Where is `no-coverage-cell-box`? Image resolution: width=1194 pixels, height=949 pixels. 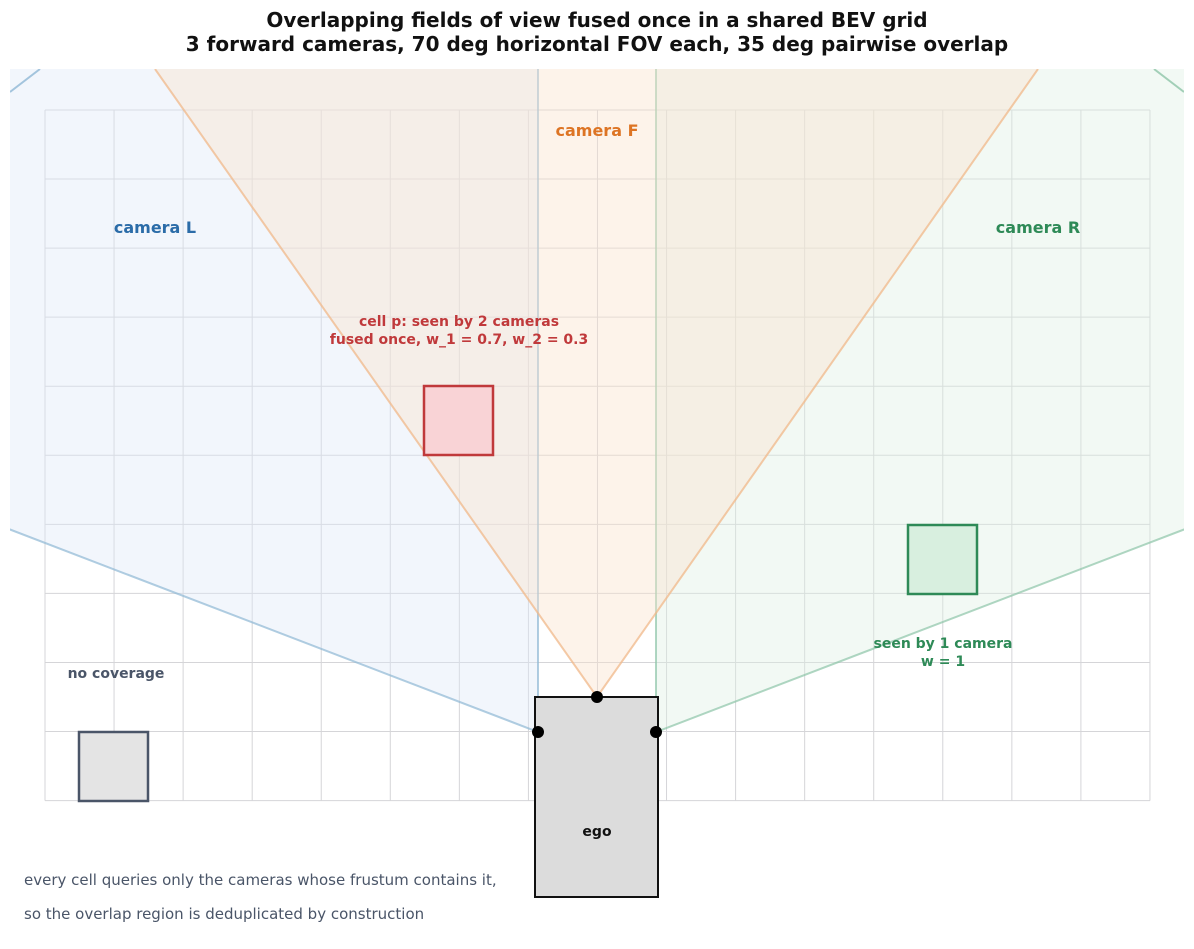 no-coverage-cell-box is located at coordinates (113, 766).